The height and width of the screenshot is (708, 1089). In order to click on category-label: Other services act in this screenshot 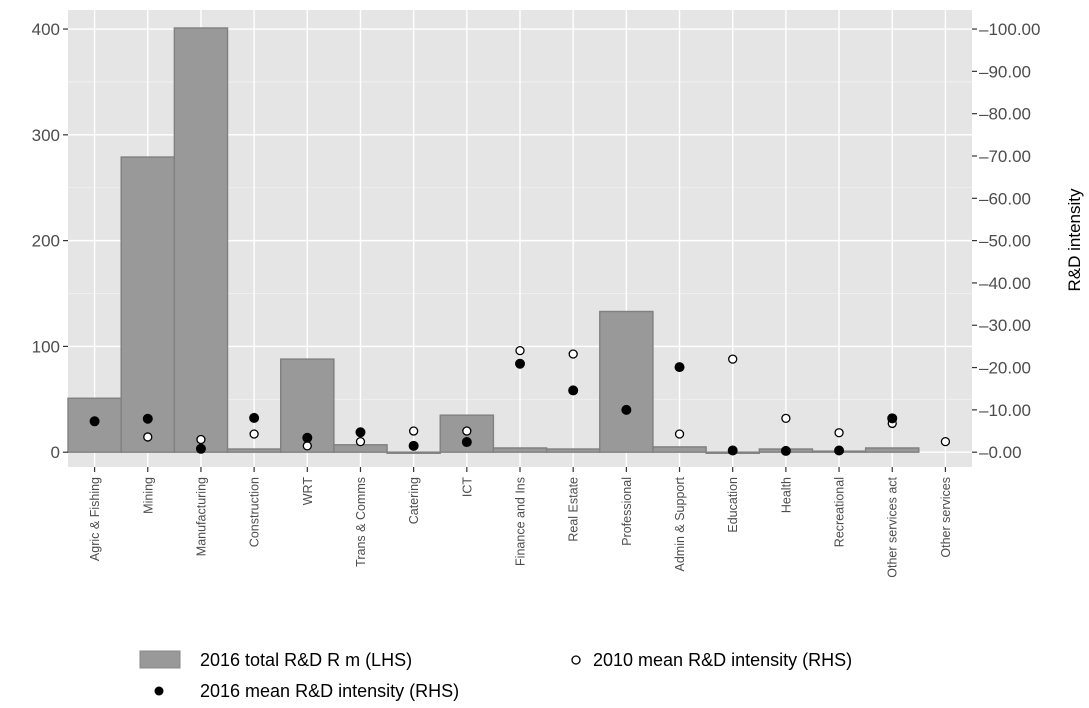, I will do `click(893, 526)`.